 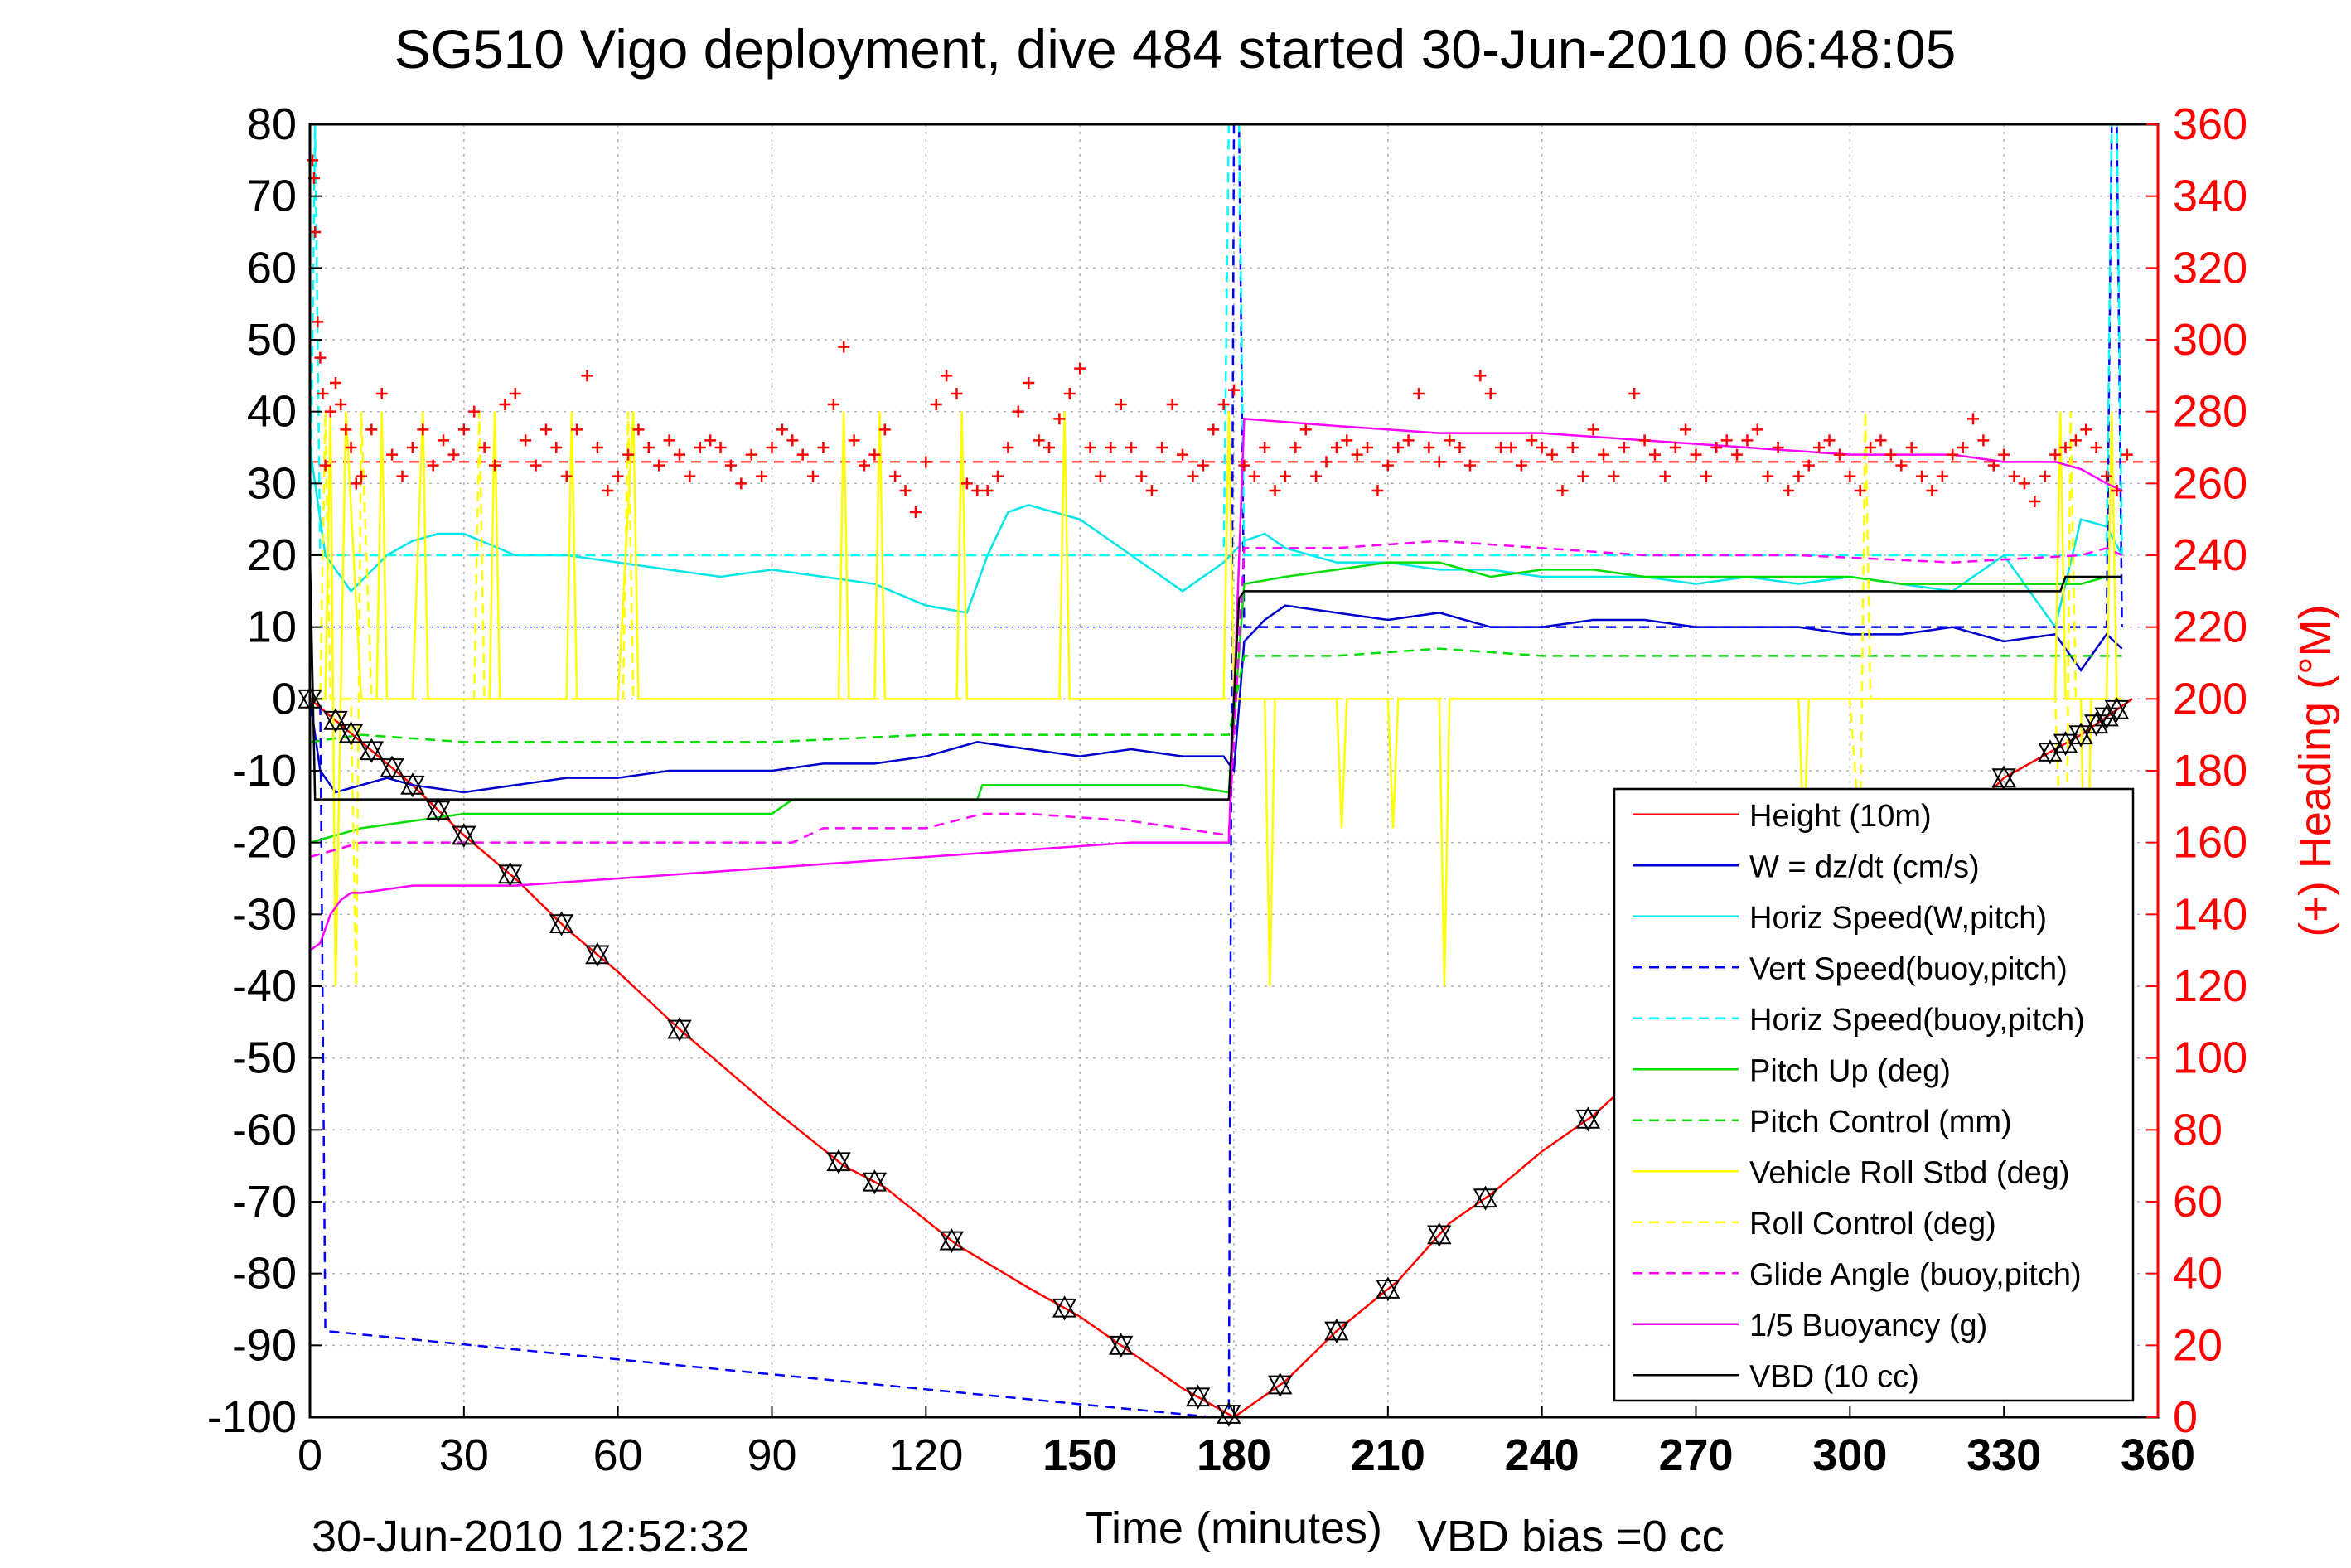 What do you see at coordinates (2198, 1129) in the screenshot?
I see `y2-tick-label: 80` at bounding box center [2198, 1129].